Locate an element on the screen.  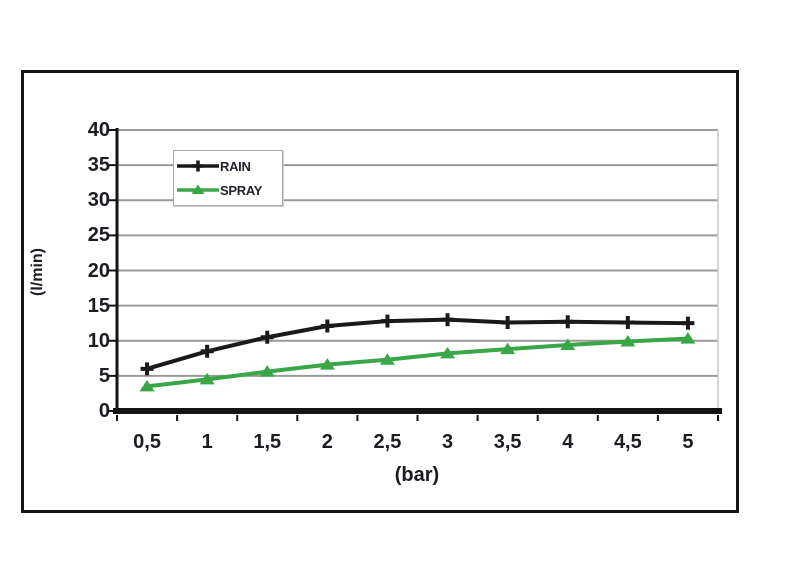
series-line-spray is located at coordinates (417, 362).